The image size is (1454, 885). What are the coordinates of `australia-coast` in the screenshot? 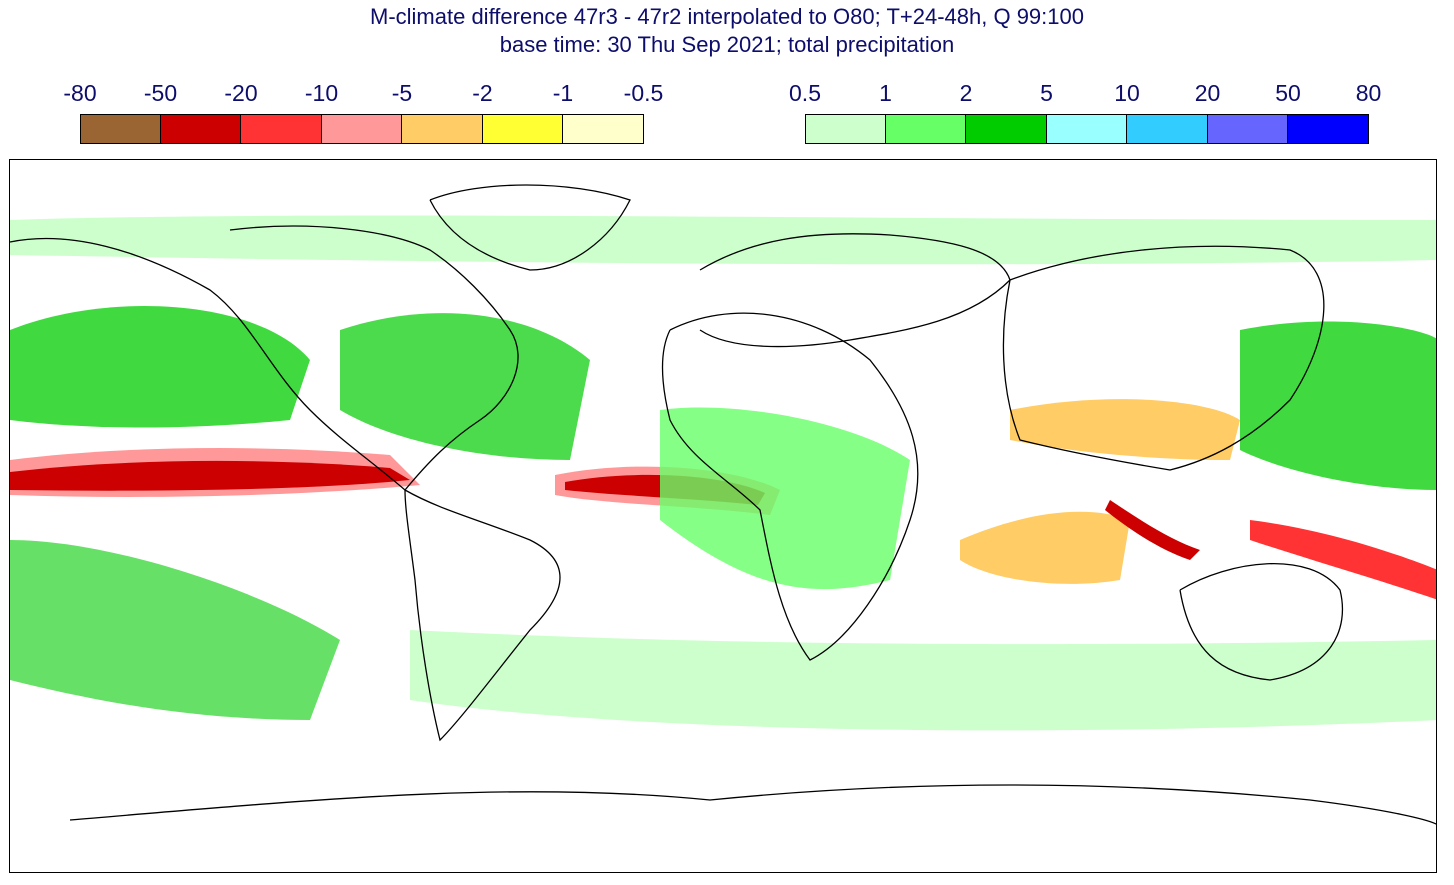 It's located at (1261, 622).